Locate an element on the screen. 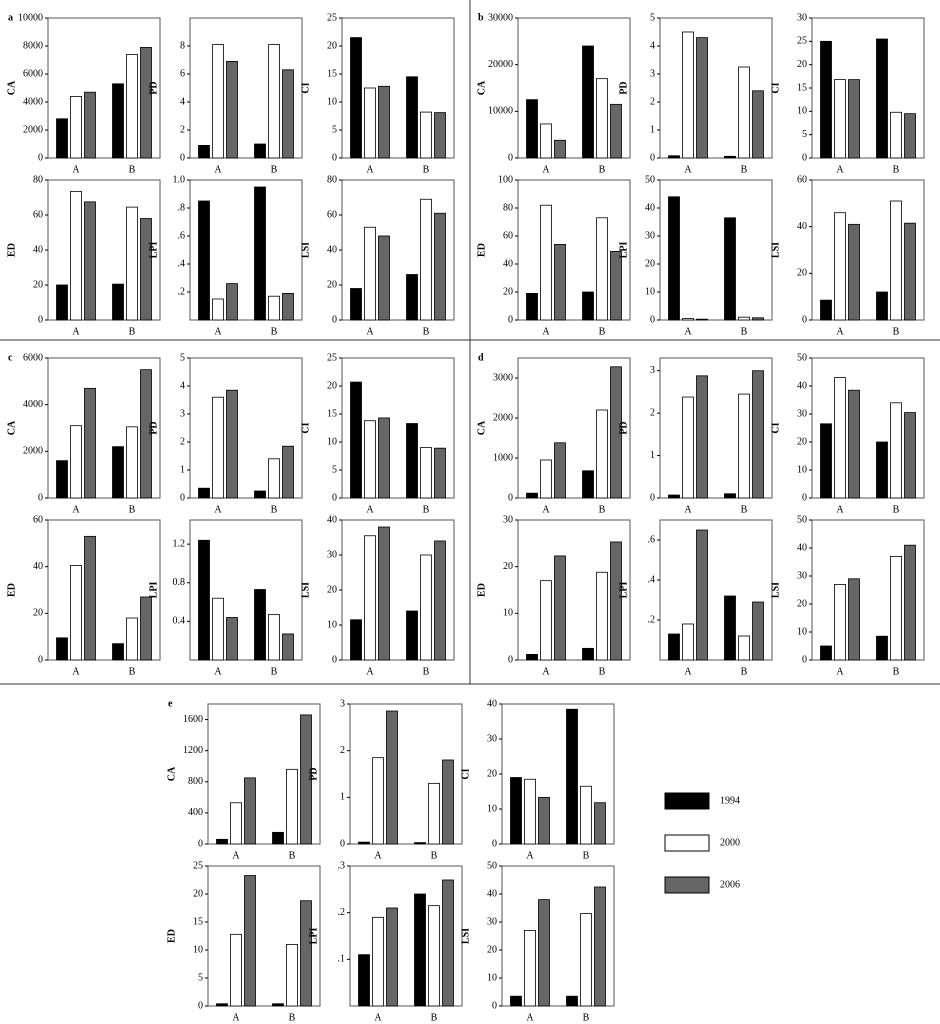 This screenshot has height=1024, width=940. y-tick-label: 30 is located at coordinates (802, 17).